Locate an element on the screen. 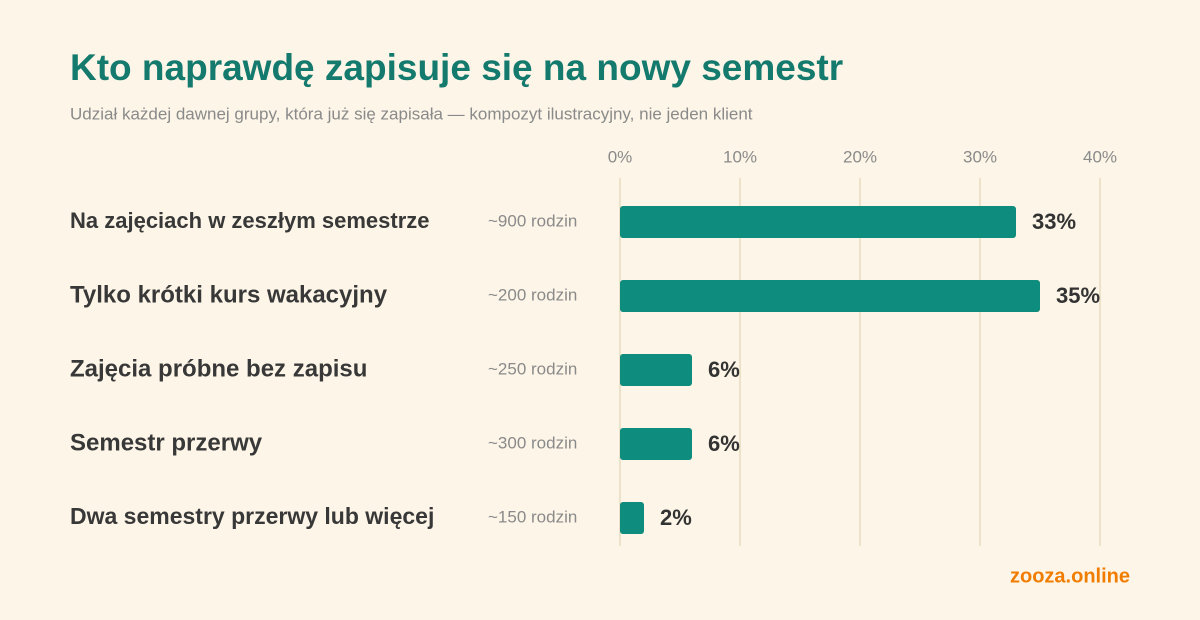 This screenshot has height=620, width=1200. value-label: 2% is located at coordinates (676, 517).